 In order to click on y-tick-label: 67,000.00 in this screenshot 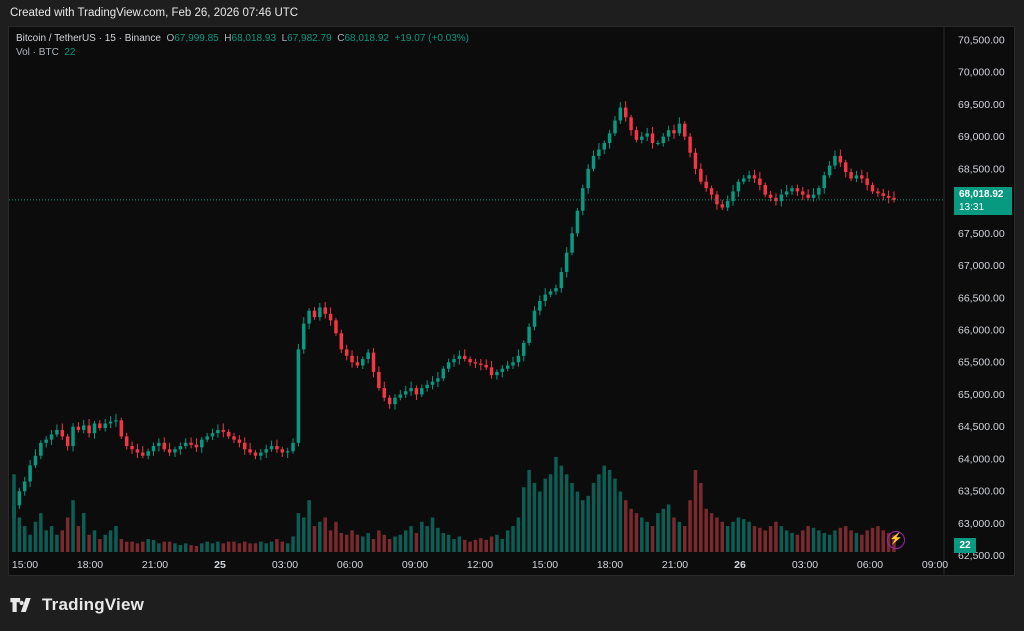, I will do `click(981, 266)`.